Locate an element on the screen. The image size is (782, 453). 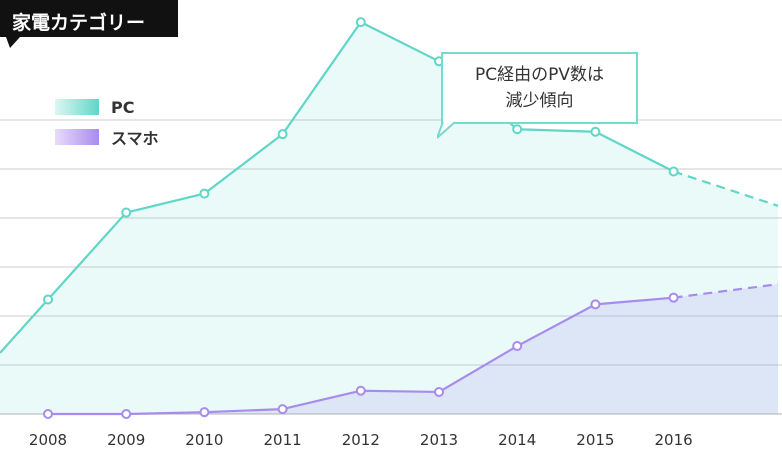
annotation-line-1: PC経由のPV数は is located at coordinates (539, 75).